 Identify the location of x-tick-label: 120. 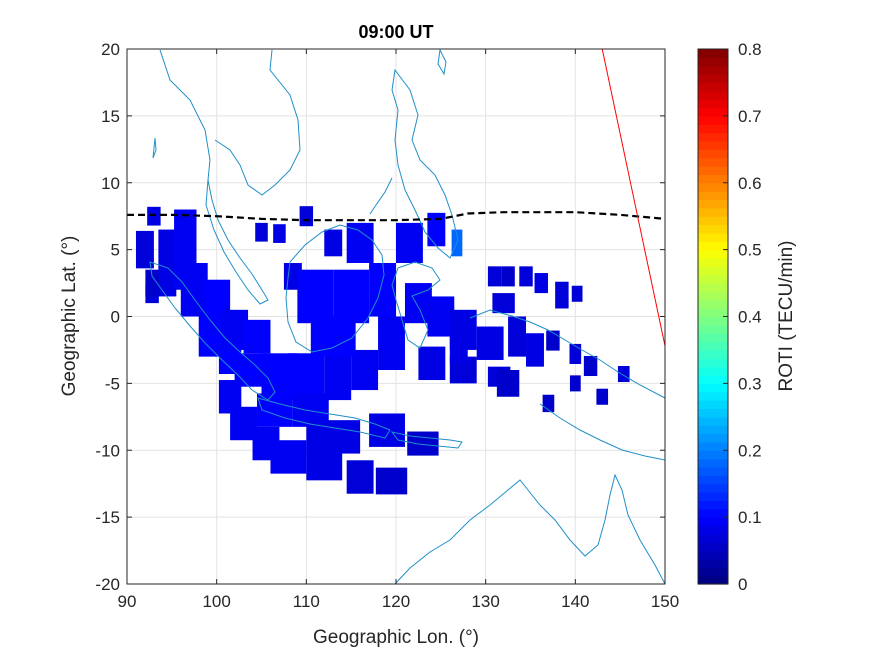
(396, 601).